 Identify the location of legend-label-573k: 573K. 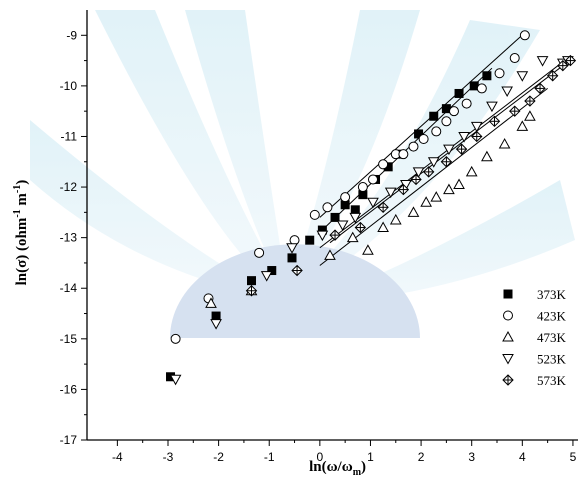
(552, 380).